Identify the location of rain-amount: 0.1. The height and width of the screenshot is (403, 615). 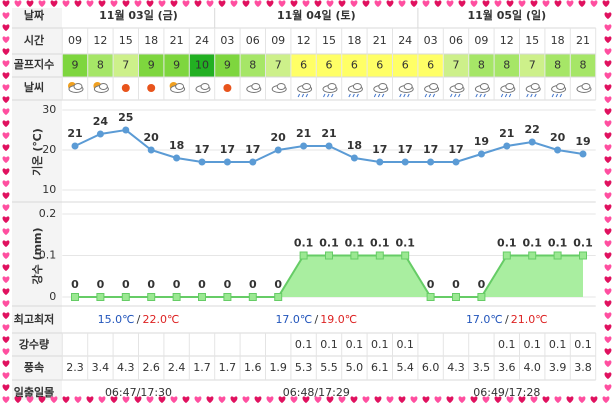
(329, 344).